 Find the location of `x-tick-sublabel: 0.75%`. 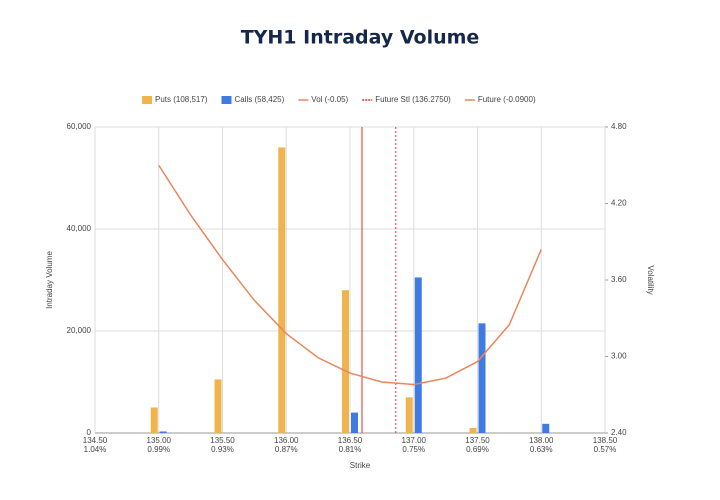

x-tick-sublabel: 0.75% is located at coordinates (413, 449).